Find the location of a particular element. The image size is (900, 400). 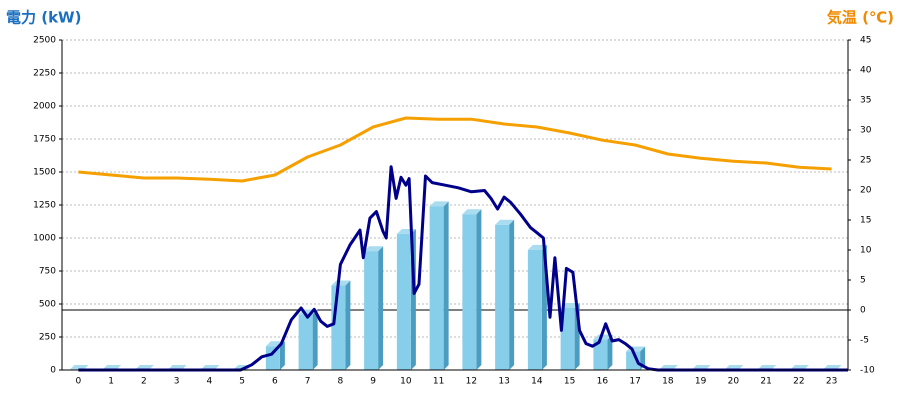

y2-tick-label: 5 is located at coordinates (863, 281).